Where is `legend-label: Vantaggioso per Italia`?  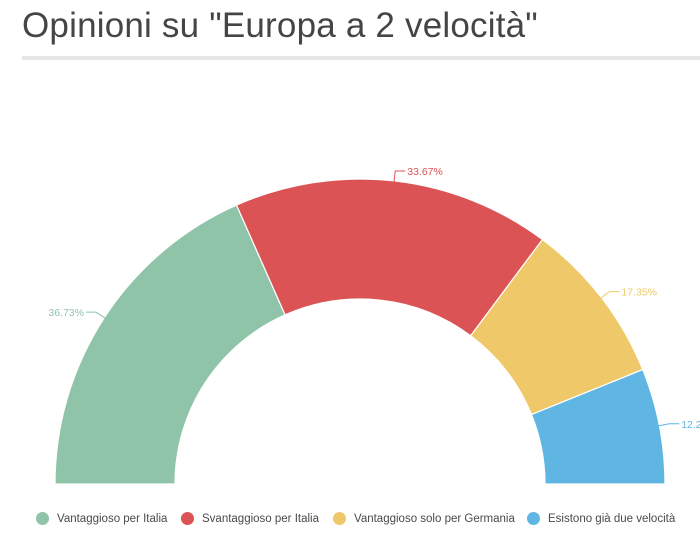 legend-label: Vantaggioso per Italia is located at coordinates (112, 518).